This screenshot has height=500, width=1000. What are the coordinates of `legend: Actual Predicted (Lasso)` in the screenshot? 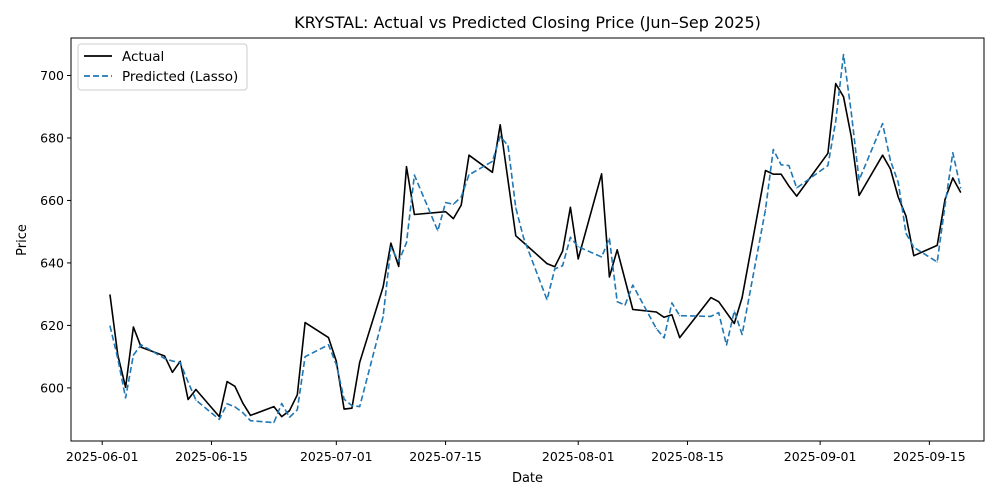 It's located at (162, 67).